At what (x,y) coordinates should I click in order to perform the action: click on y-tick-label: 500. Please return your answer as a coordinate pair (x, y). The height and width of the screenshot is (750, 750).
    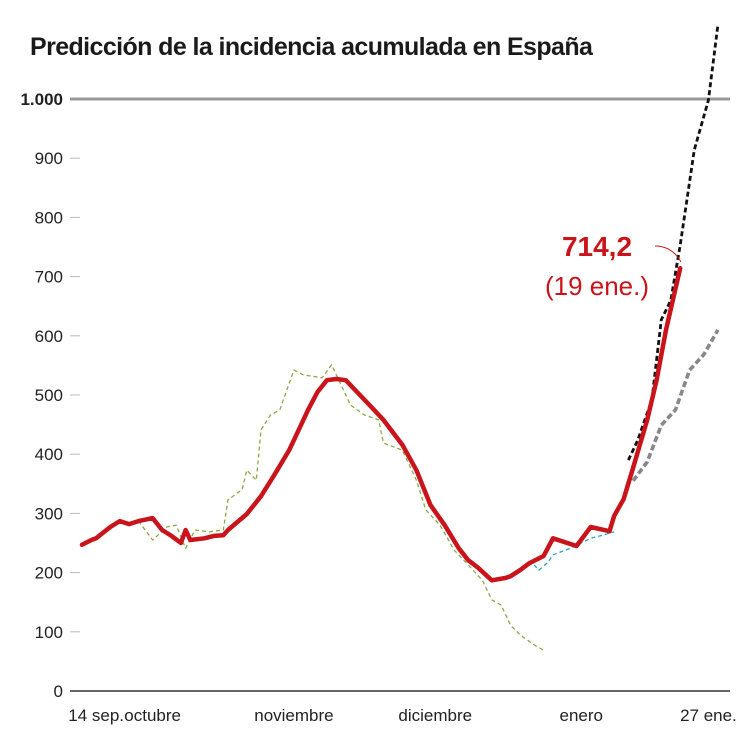
    Looking at the image, I should click on (49, 395).